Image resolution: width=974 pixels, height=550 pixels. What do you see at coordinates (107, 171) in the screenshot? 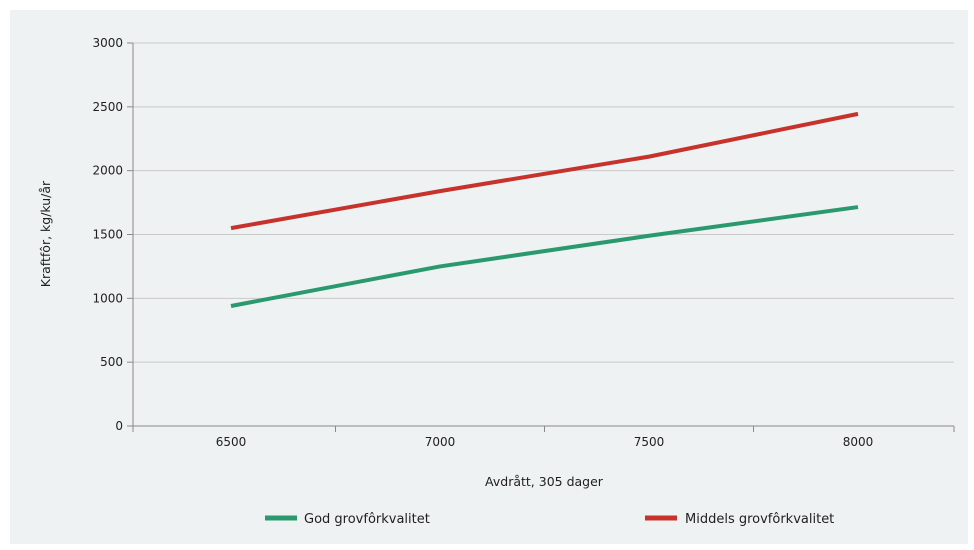
I see `y-tick-label-2000: 2000` at bounding box center [107, 171].